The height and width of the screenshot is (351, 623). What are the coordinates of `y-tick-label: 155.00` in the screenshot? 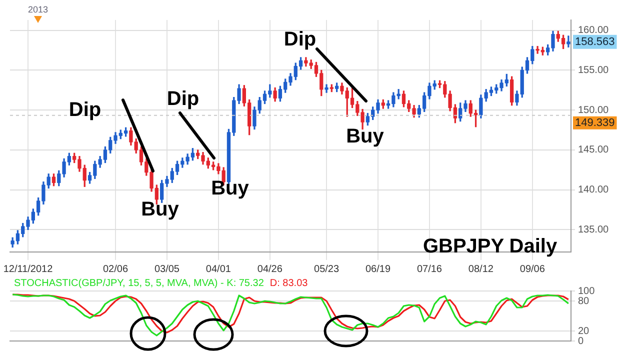 It's located at (594, 70).